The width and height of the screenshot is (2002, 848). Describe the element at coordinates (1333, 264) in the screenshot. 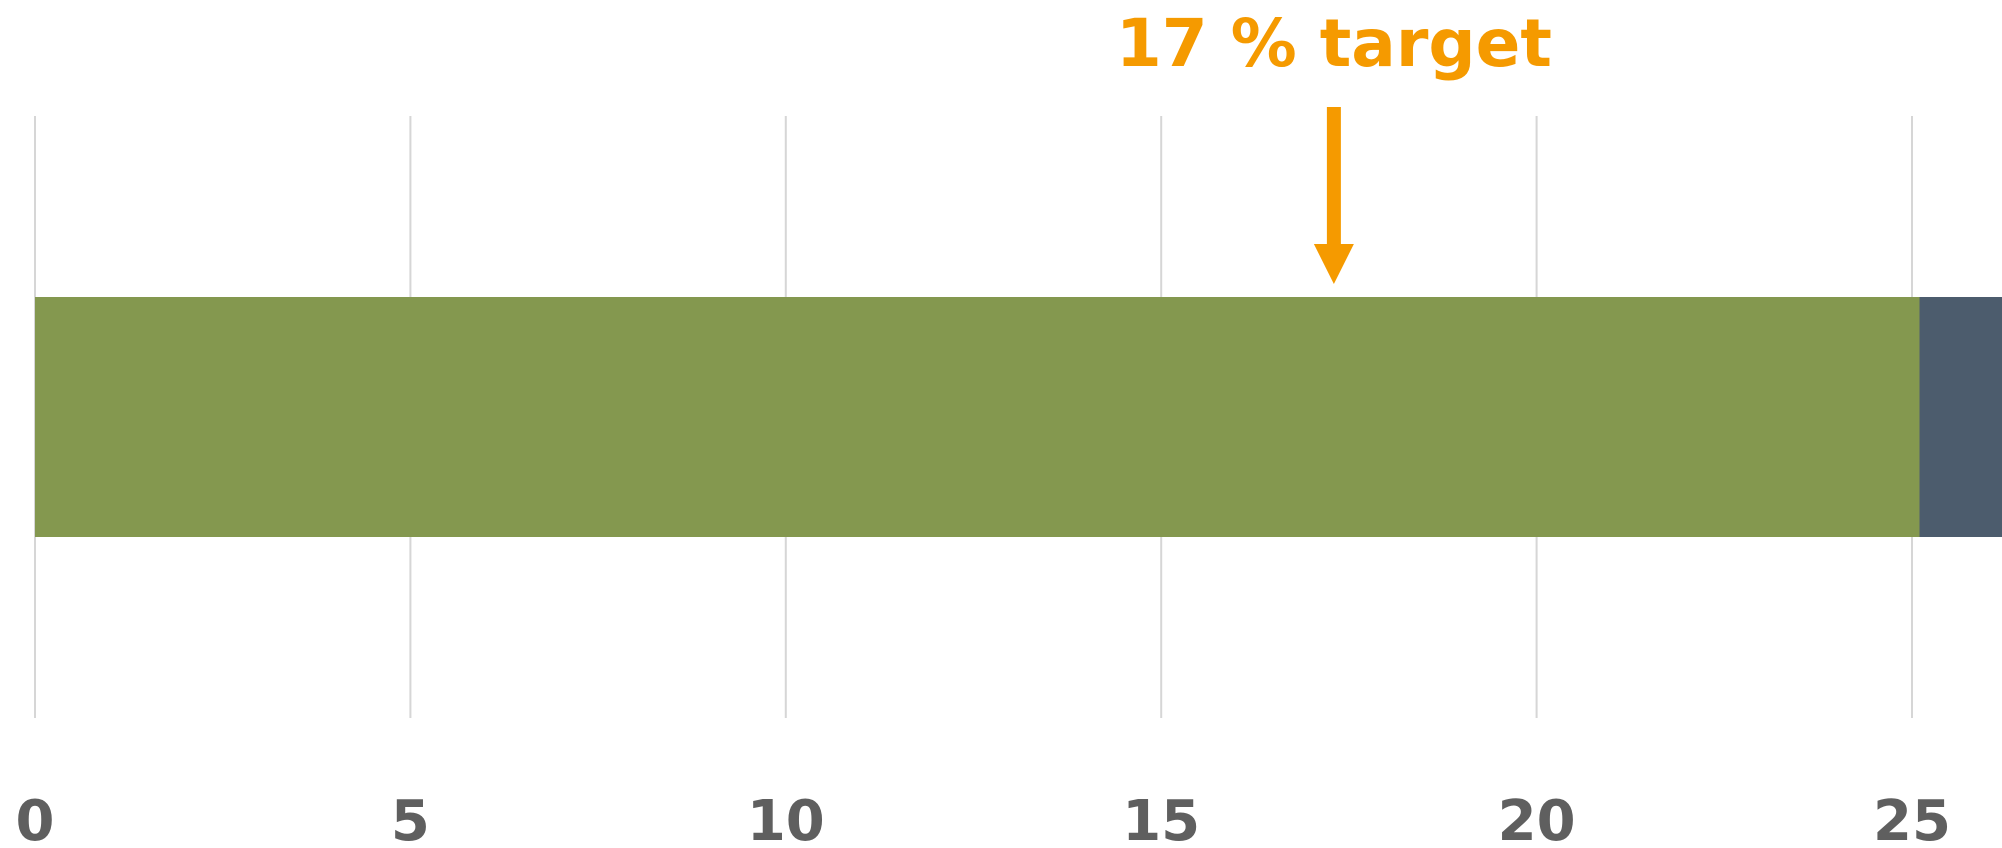

I see `down-arrow-icon` at that location.